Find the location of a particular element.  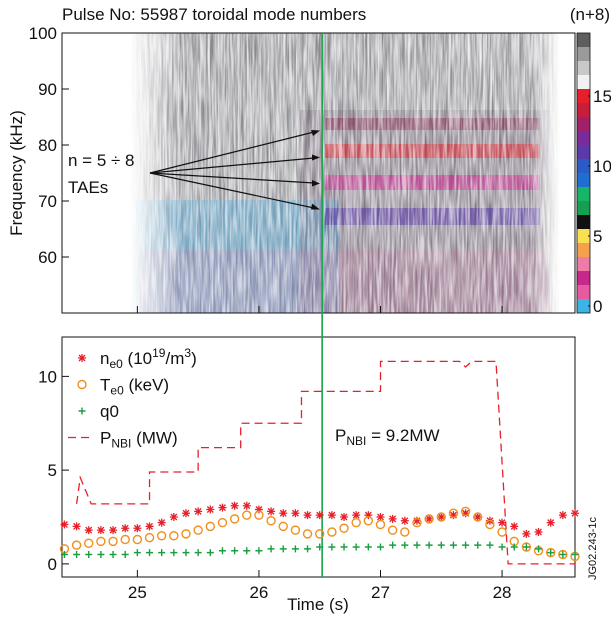

y-tick-label: 70 is located at coordinates (47, 201).